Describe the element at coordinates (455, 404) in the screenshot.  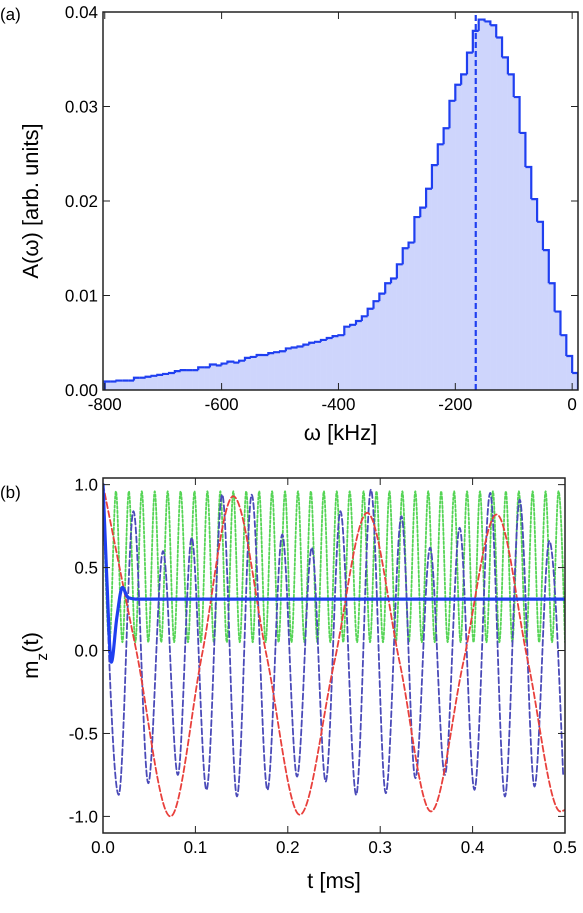
I see `x-tick-label: -200` at that location.